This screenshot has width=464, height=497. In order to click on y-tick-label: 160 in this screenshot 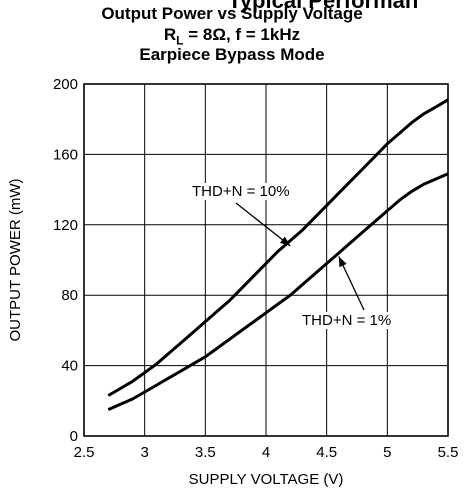, I will do `click(65, 154)`.